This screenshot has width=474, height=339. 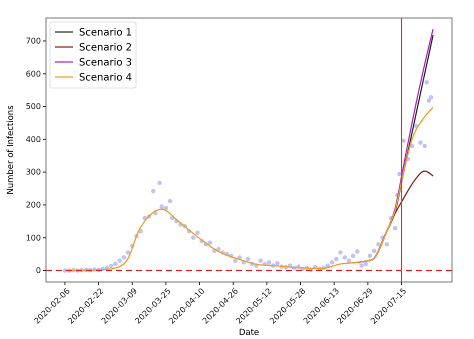 What do you see at coordinates (11, 149) in the screenshot?
I see `y-axis-title: Number of Infections` at bounding box center [11, 149].